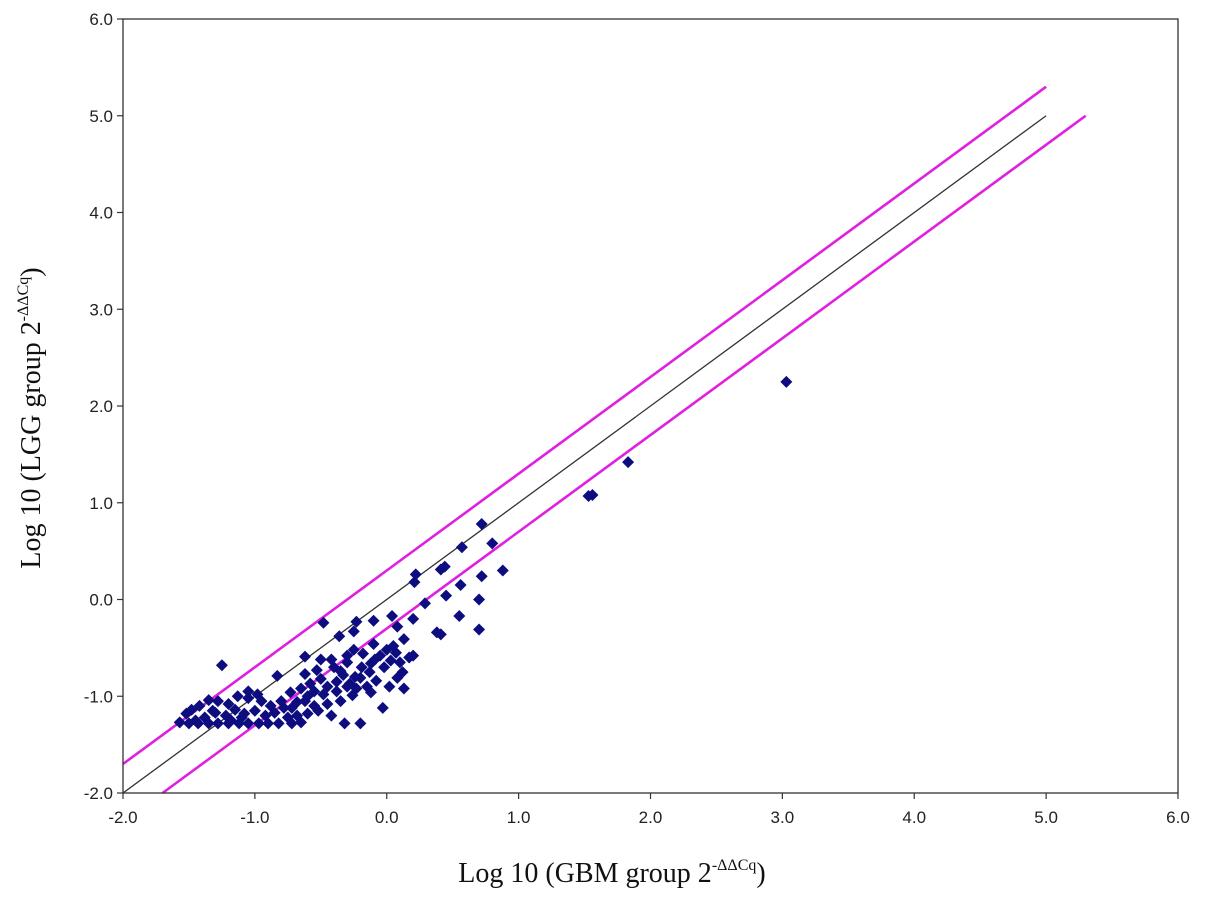 This screenshot has height=902, width=1205. Describe the element at coordinates (611, 873) in the screenshot. I see `x-axis-label: Log 10 (GBM group 2-ΔΔCq)` at that location.